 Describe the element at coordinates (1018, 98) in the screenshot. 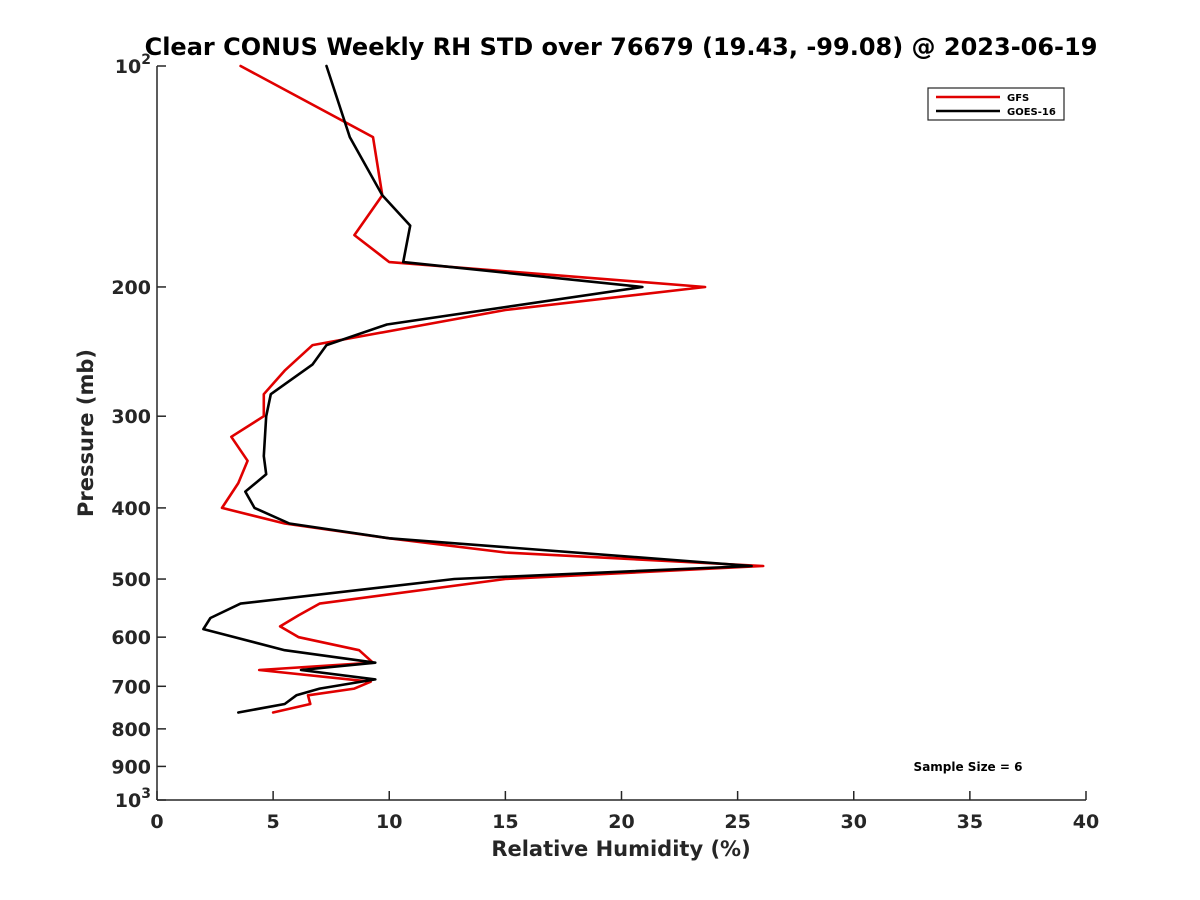

I see `legend-label-gfs: GFS` at that location.